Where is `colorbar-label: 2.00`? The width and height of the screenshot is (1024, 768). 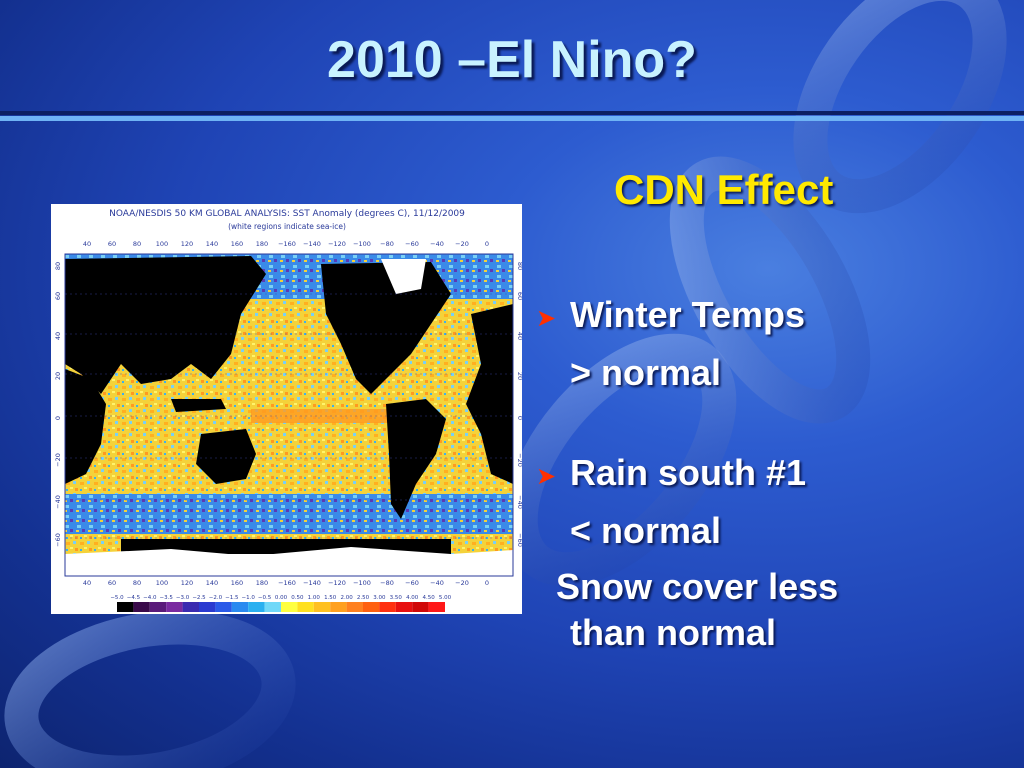 colorbar-label: 2.00 is located at coordinates (346, 598).